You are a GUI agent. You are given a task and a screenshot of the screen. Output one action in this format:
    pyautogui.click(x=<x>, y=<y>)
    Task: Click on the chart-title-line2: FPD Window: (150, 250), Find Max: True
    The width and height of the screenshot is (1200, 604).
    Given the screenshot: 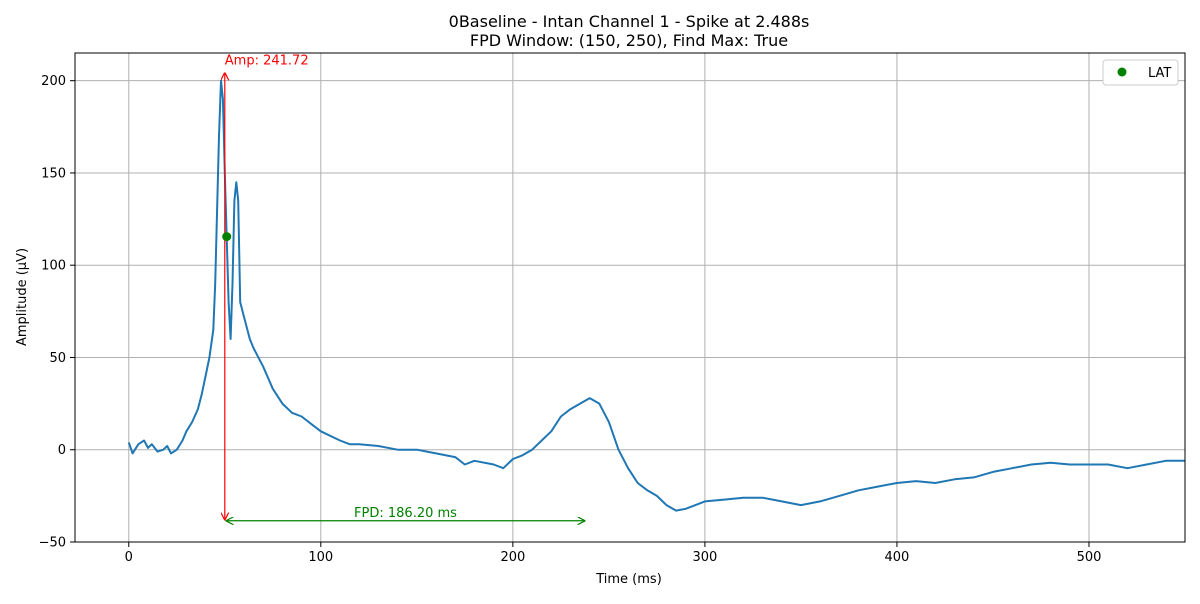 What is the action you would take?
    pyautogui.click(x=629, y=40)
    